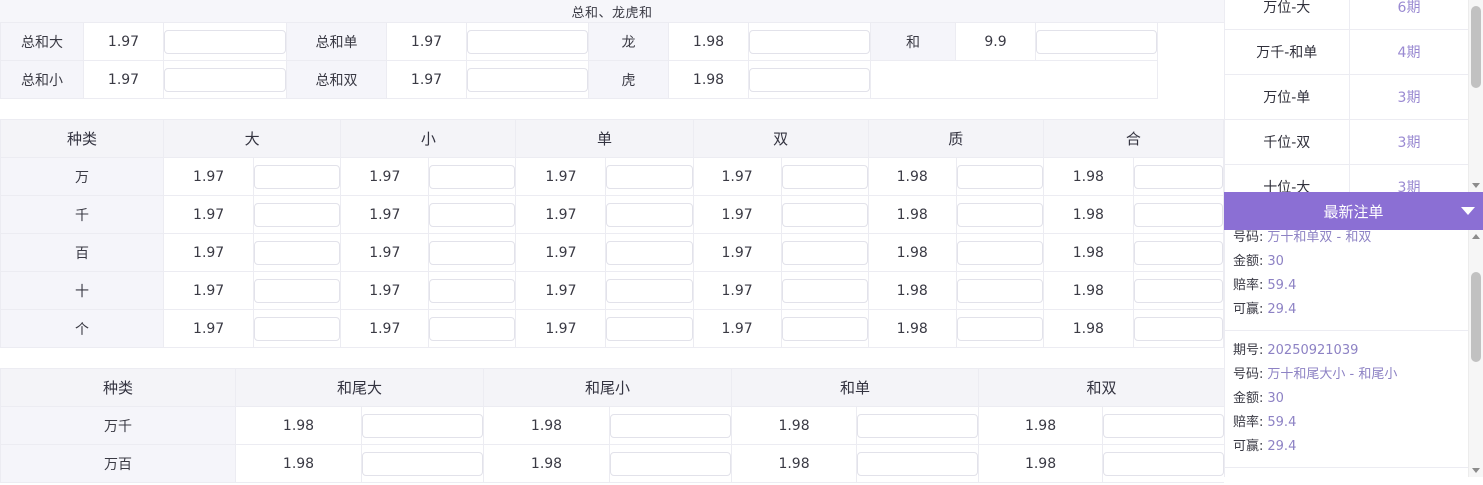  Describe the element at coordinates (999, 328) in the screenshot. I see `digit-个-质-amount-input` at that location.